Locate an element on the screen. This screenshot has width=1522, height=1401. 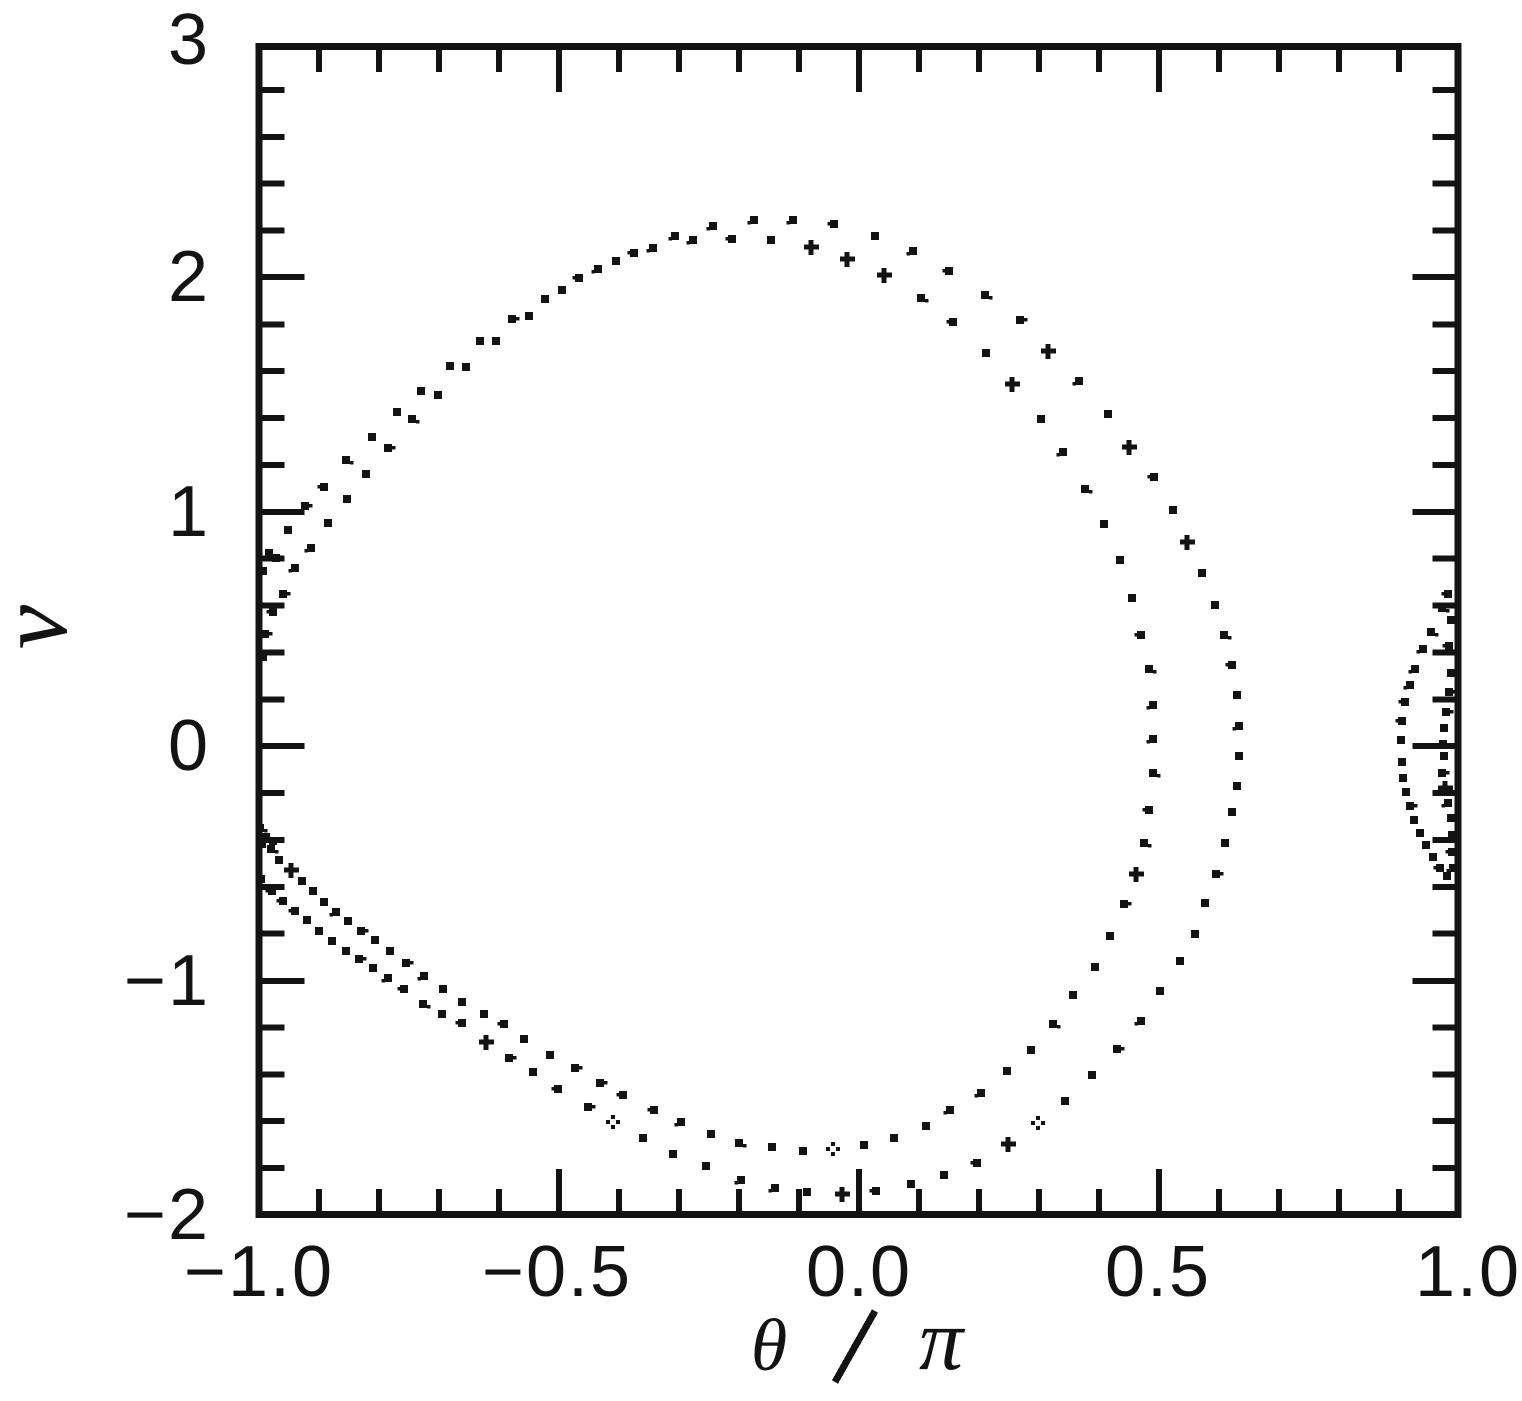
svg-text: v is located at coordinates (44, 626).